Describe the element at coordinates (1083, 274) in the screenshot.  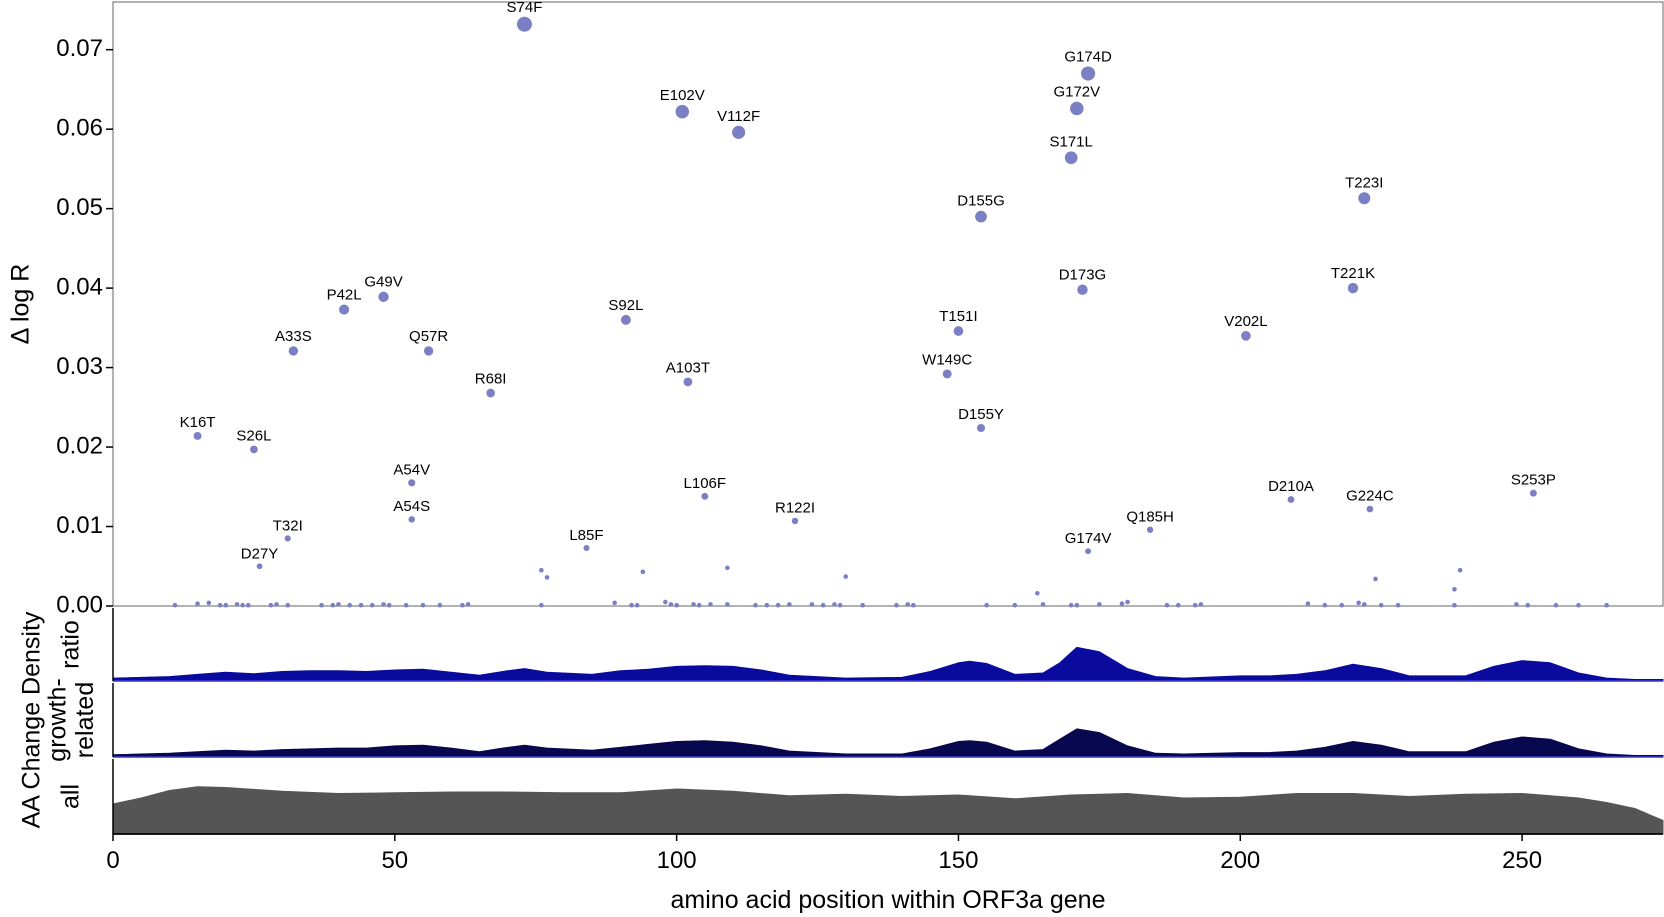
I see `point-label: D173G` at that location.